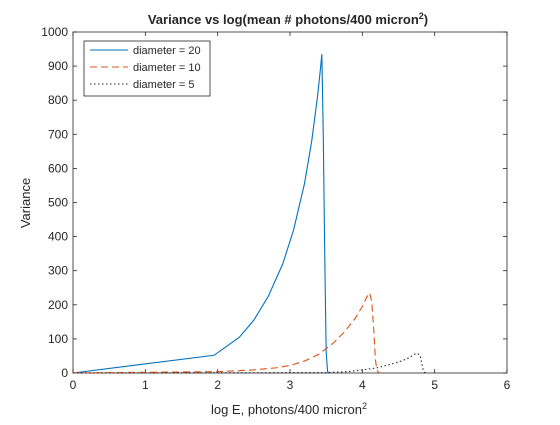 The height and width of the screenshot is (425, 560). I want to click on chart-title-sup: 2, so click(421, 16).